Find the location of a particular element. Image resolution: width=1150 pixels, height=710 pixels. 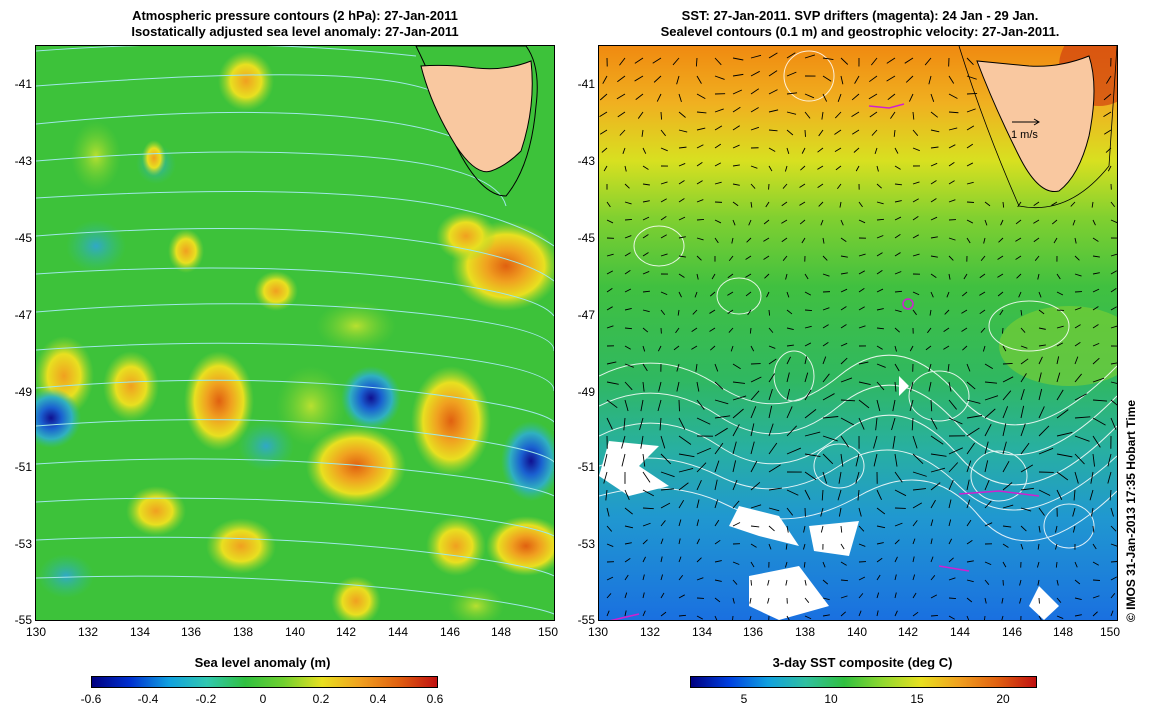

left-y-tick: -55 is located at coordinates (23, 620).